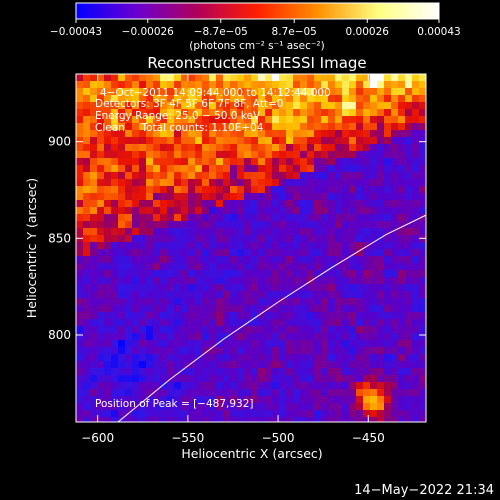  I want to click on colorbar-units: (photons cm⁻² s⁻¹ asec⁻²), so click(256, 46).